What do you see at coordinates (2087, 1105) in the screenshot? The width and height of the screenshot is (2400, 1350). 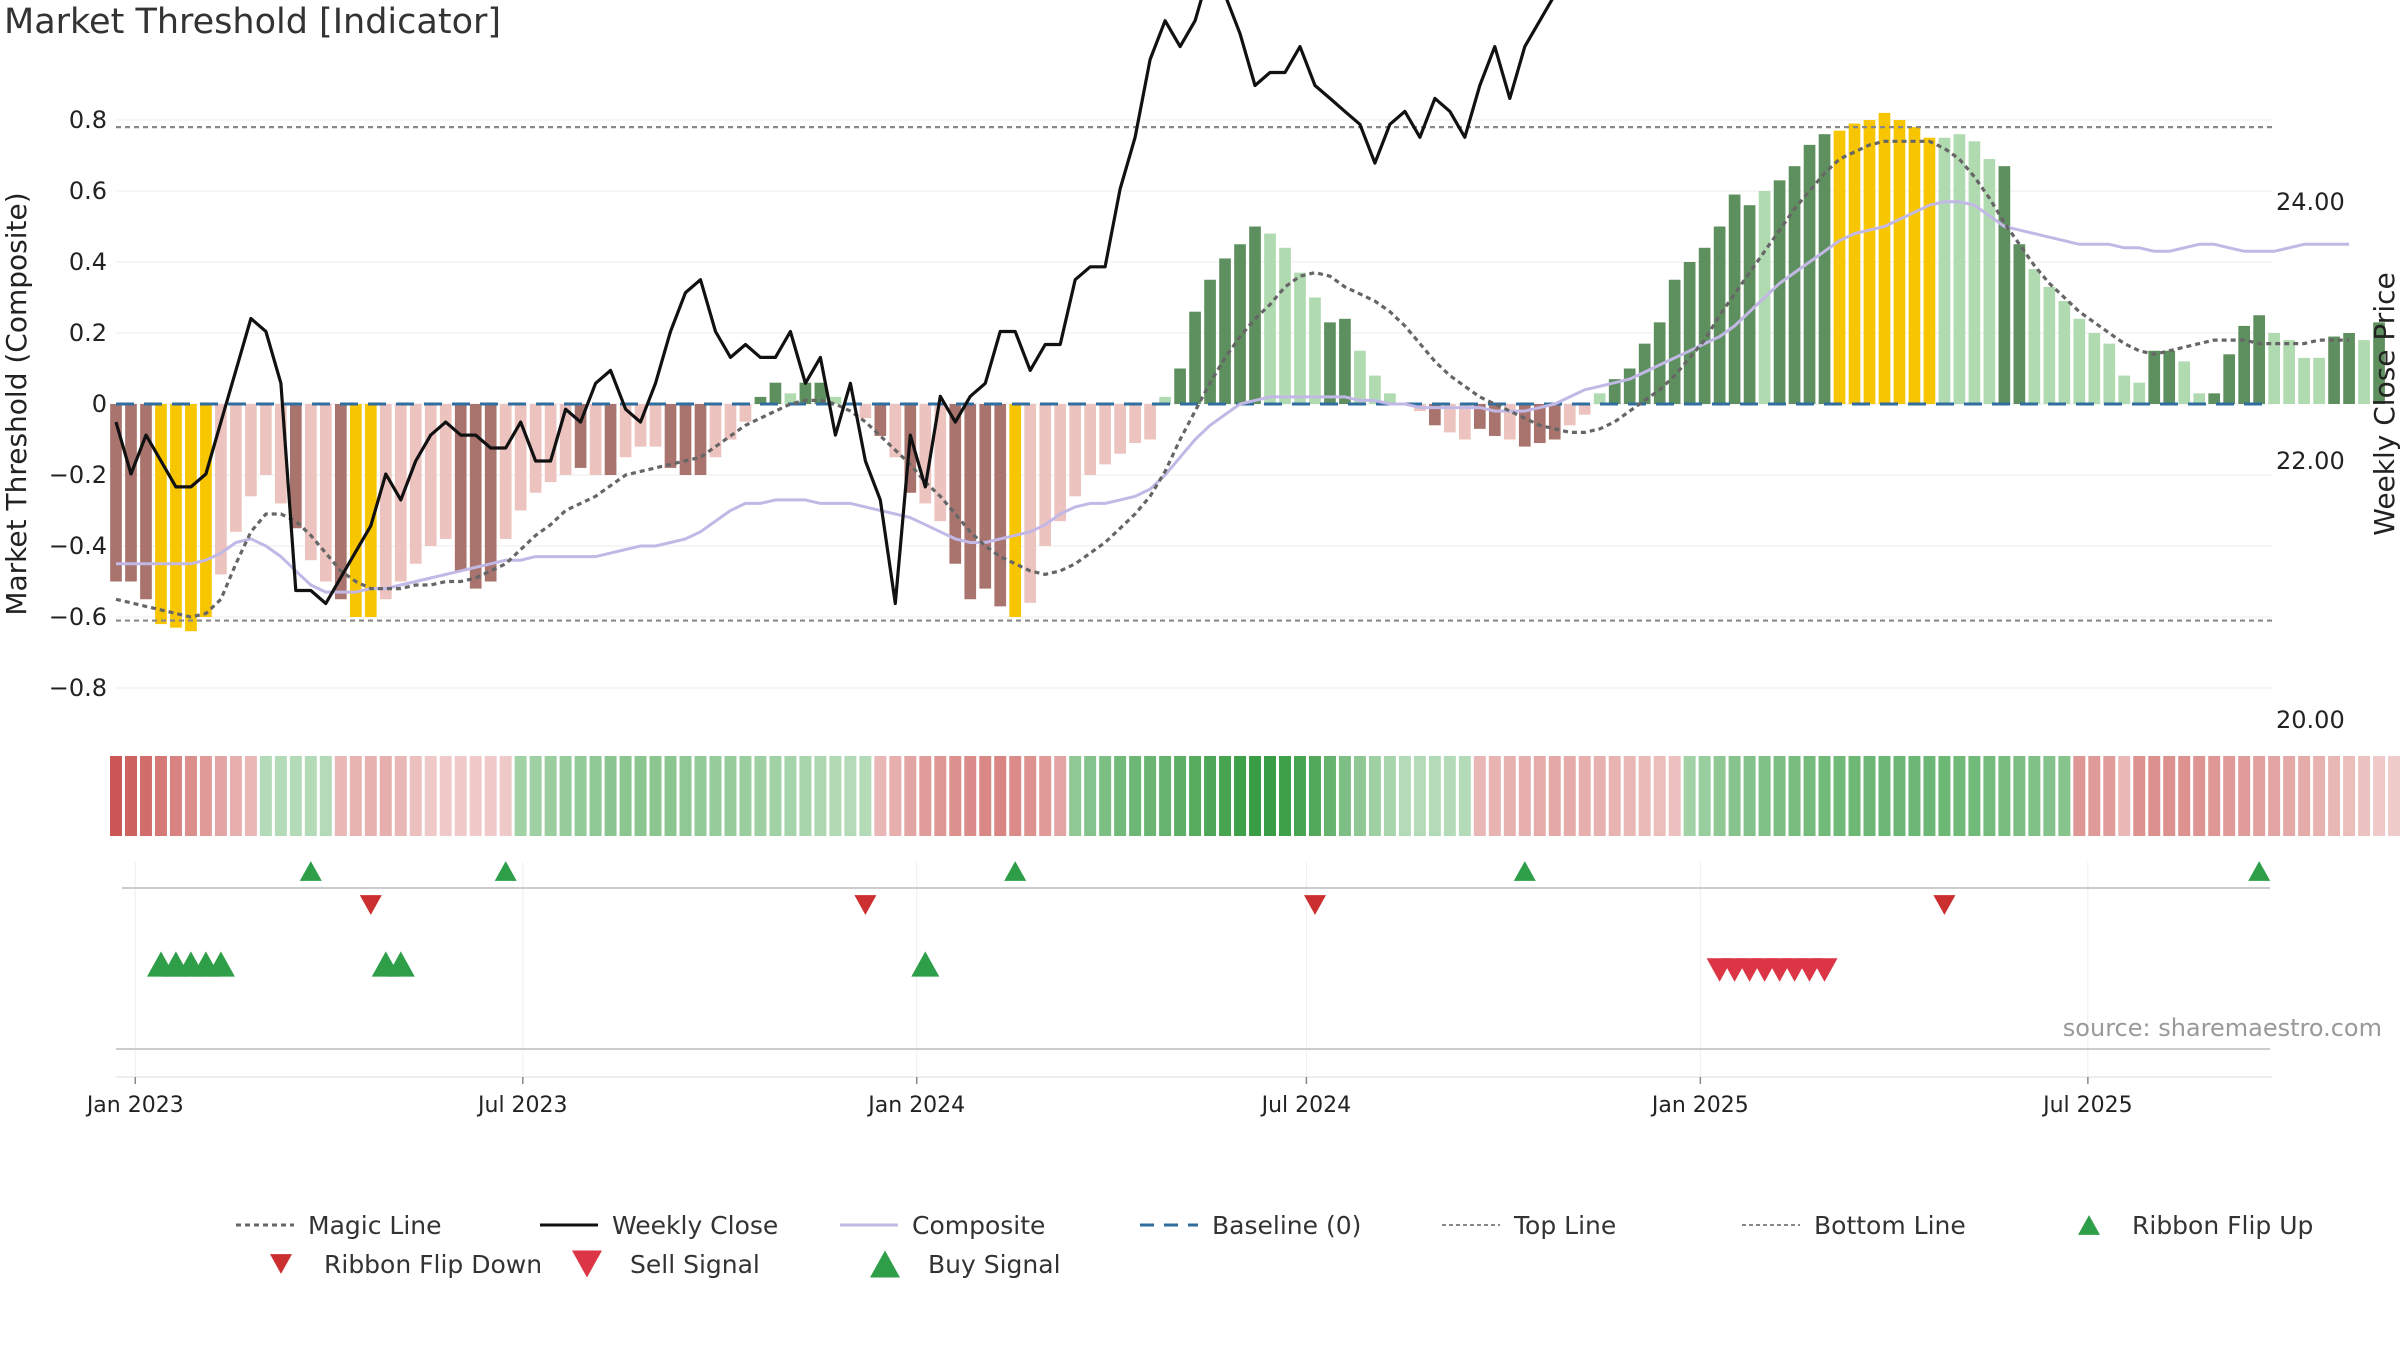 I see `x-tick-label: Jul 2025` at bounding box center [2087, 1105].